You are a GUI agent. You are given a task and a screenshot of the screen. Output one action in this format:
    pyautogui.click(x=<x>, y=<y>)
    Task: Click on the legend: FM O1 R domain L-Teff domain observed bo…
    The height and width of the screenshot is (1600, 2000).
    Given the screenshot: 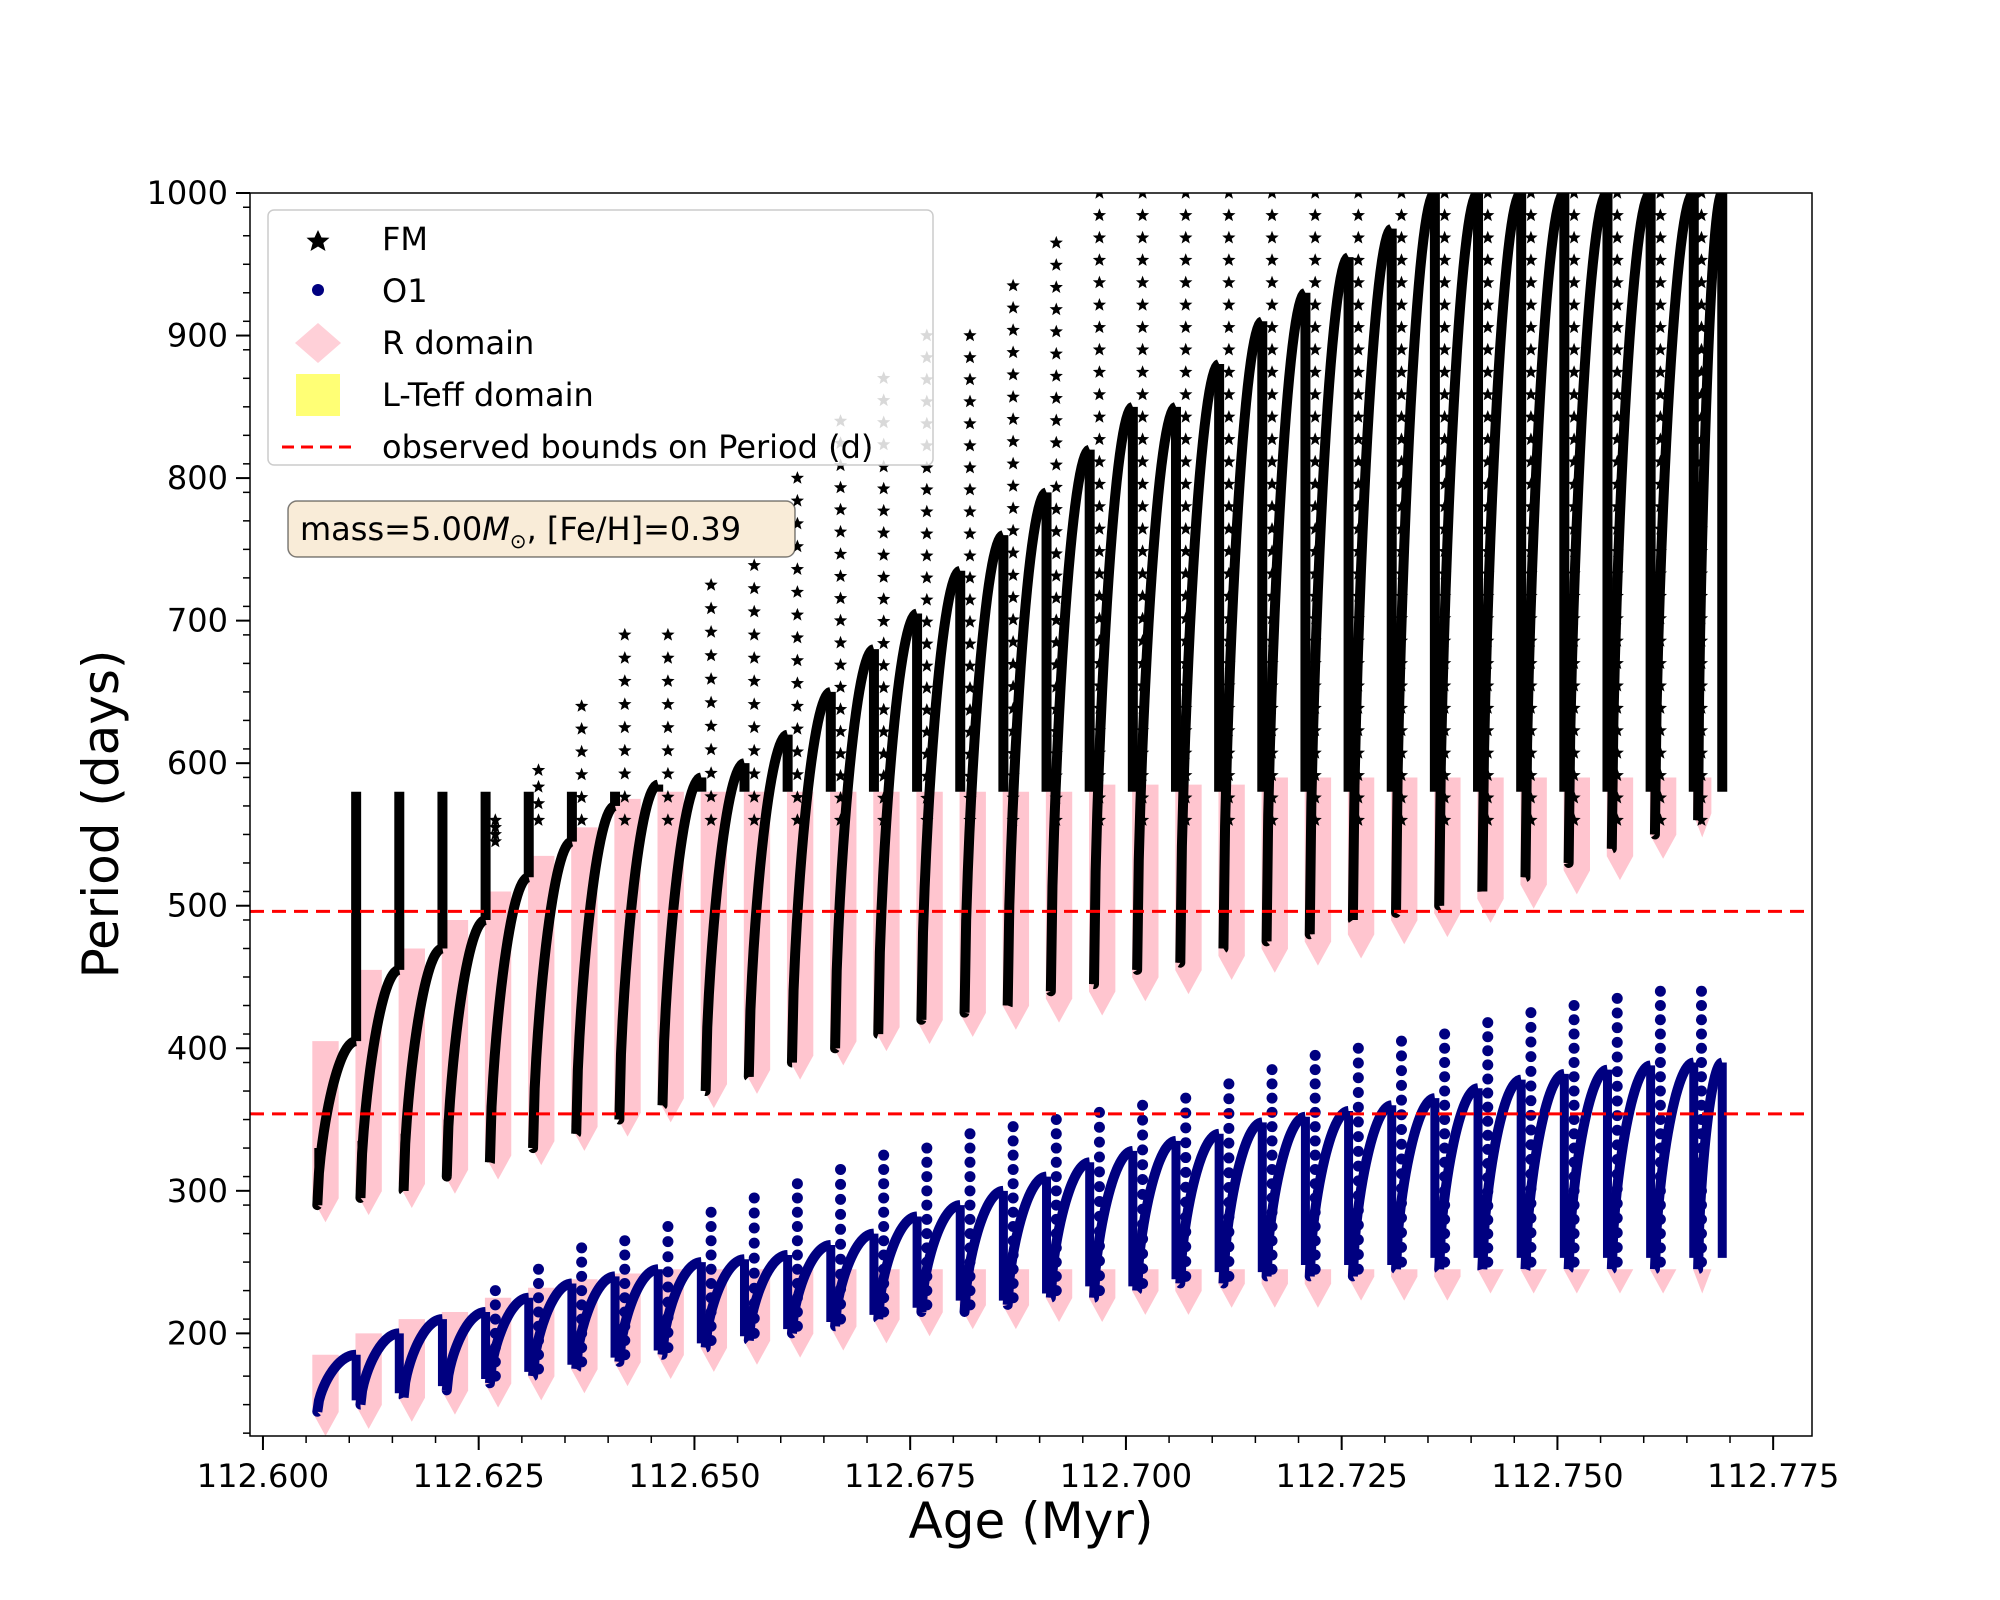 What is the action you would take?
    pyautogui.click(x=600, y=337)
    